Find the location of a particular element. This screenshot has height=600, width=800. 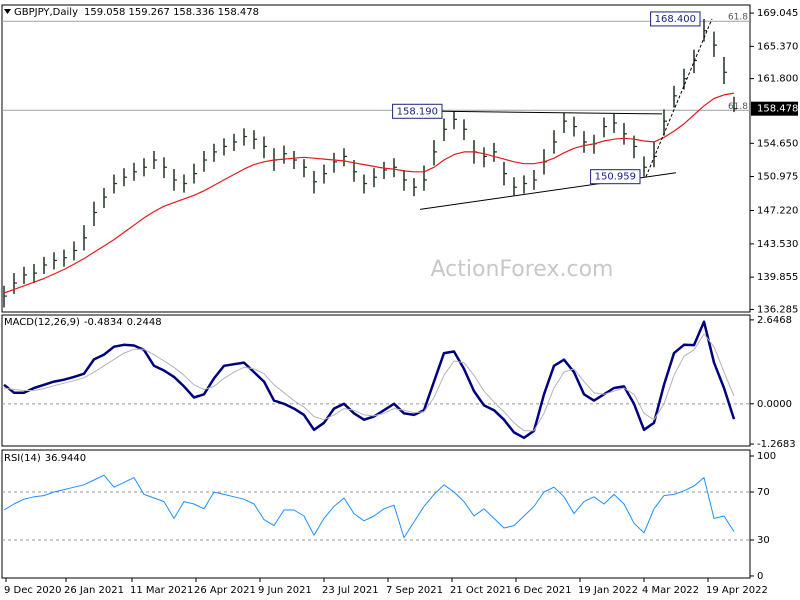

y-tick-label: -1.2683 is located at coordinates (776, 444).